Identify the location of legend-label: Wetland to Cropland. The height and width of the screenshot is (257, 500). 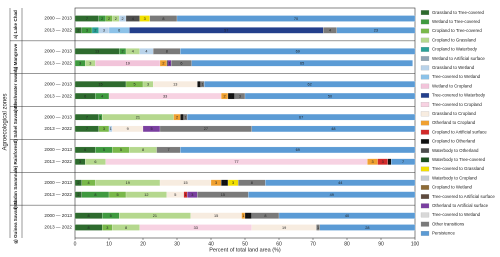
(452, 85).